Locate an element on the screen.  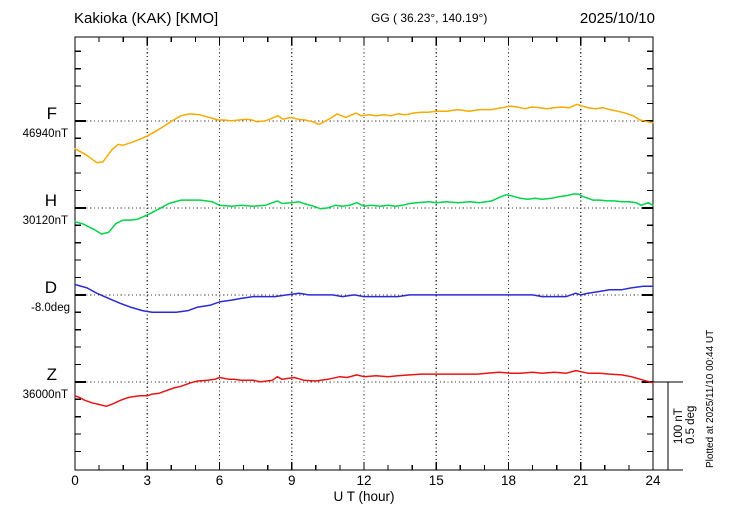
label-H: H is located at coordinates (51, 200).